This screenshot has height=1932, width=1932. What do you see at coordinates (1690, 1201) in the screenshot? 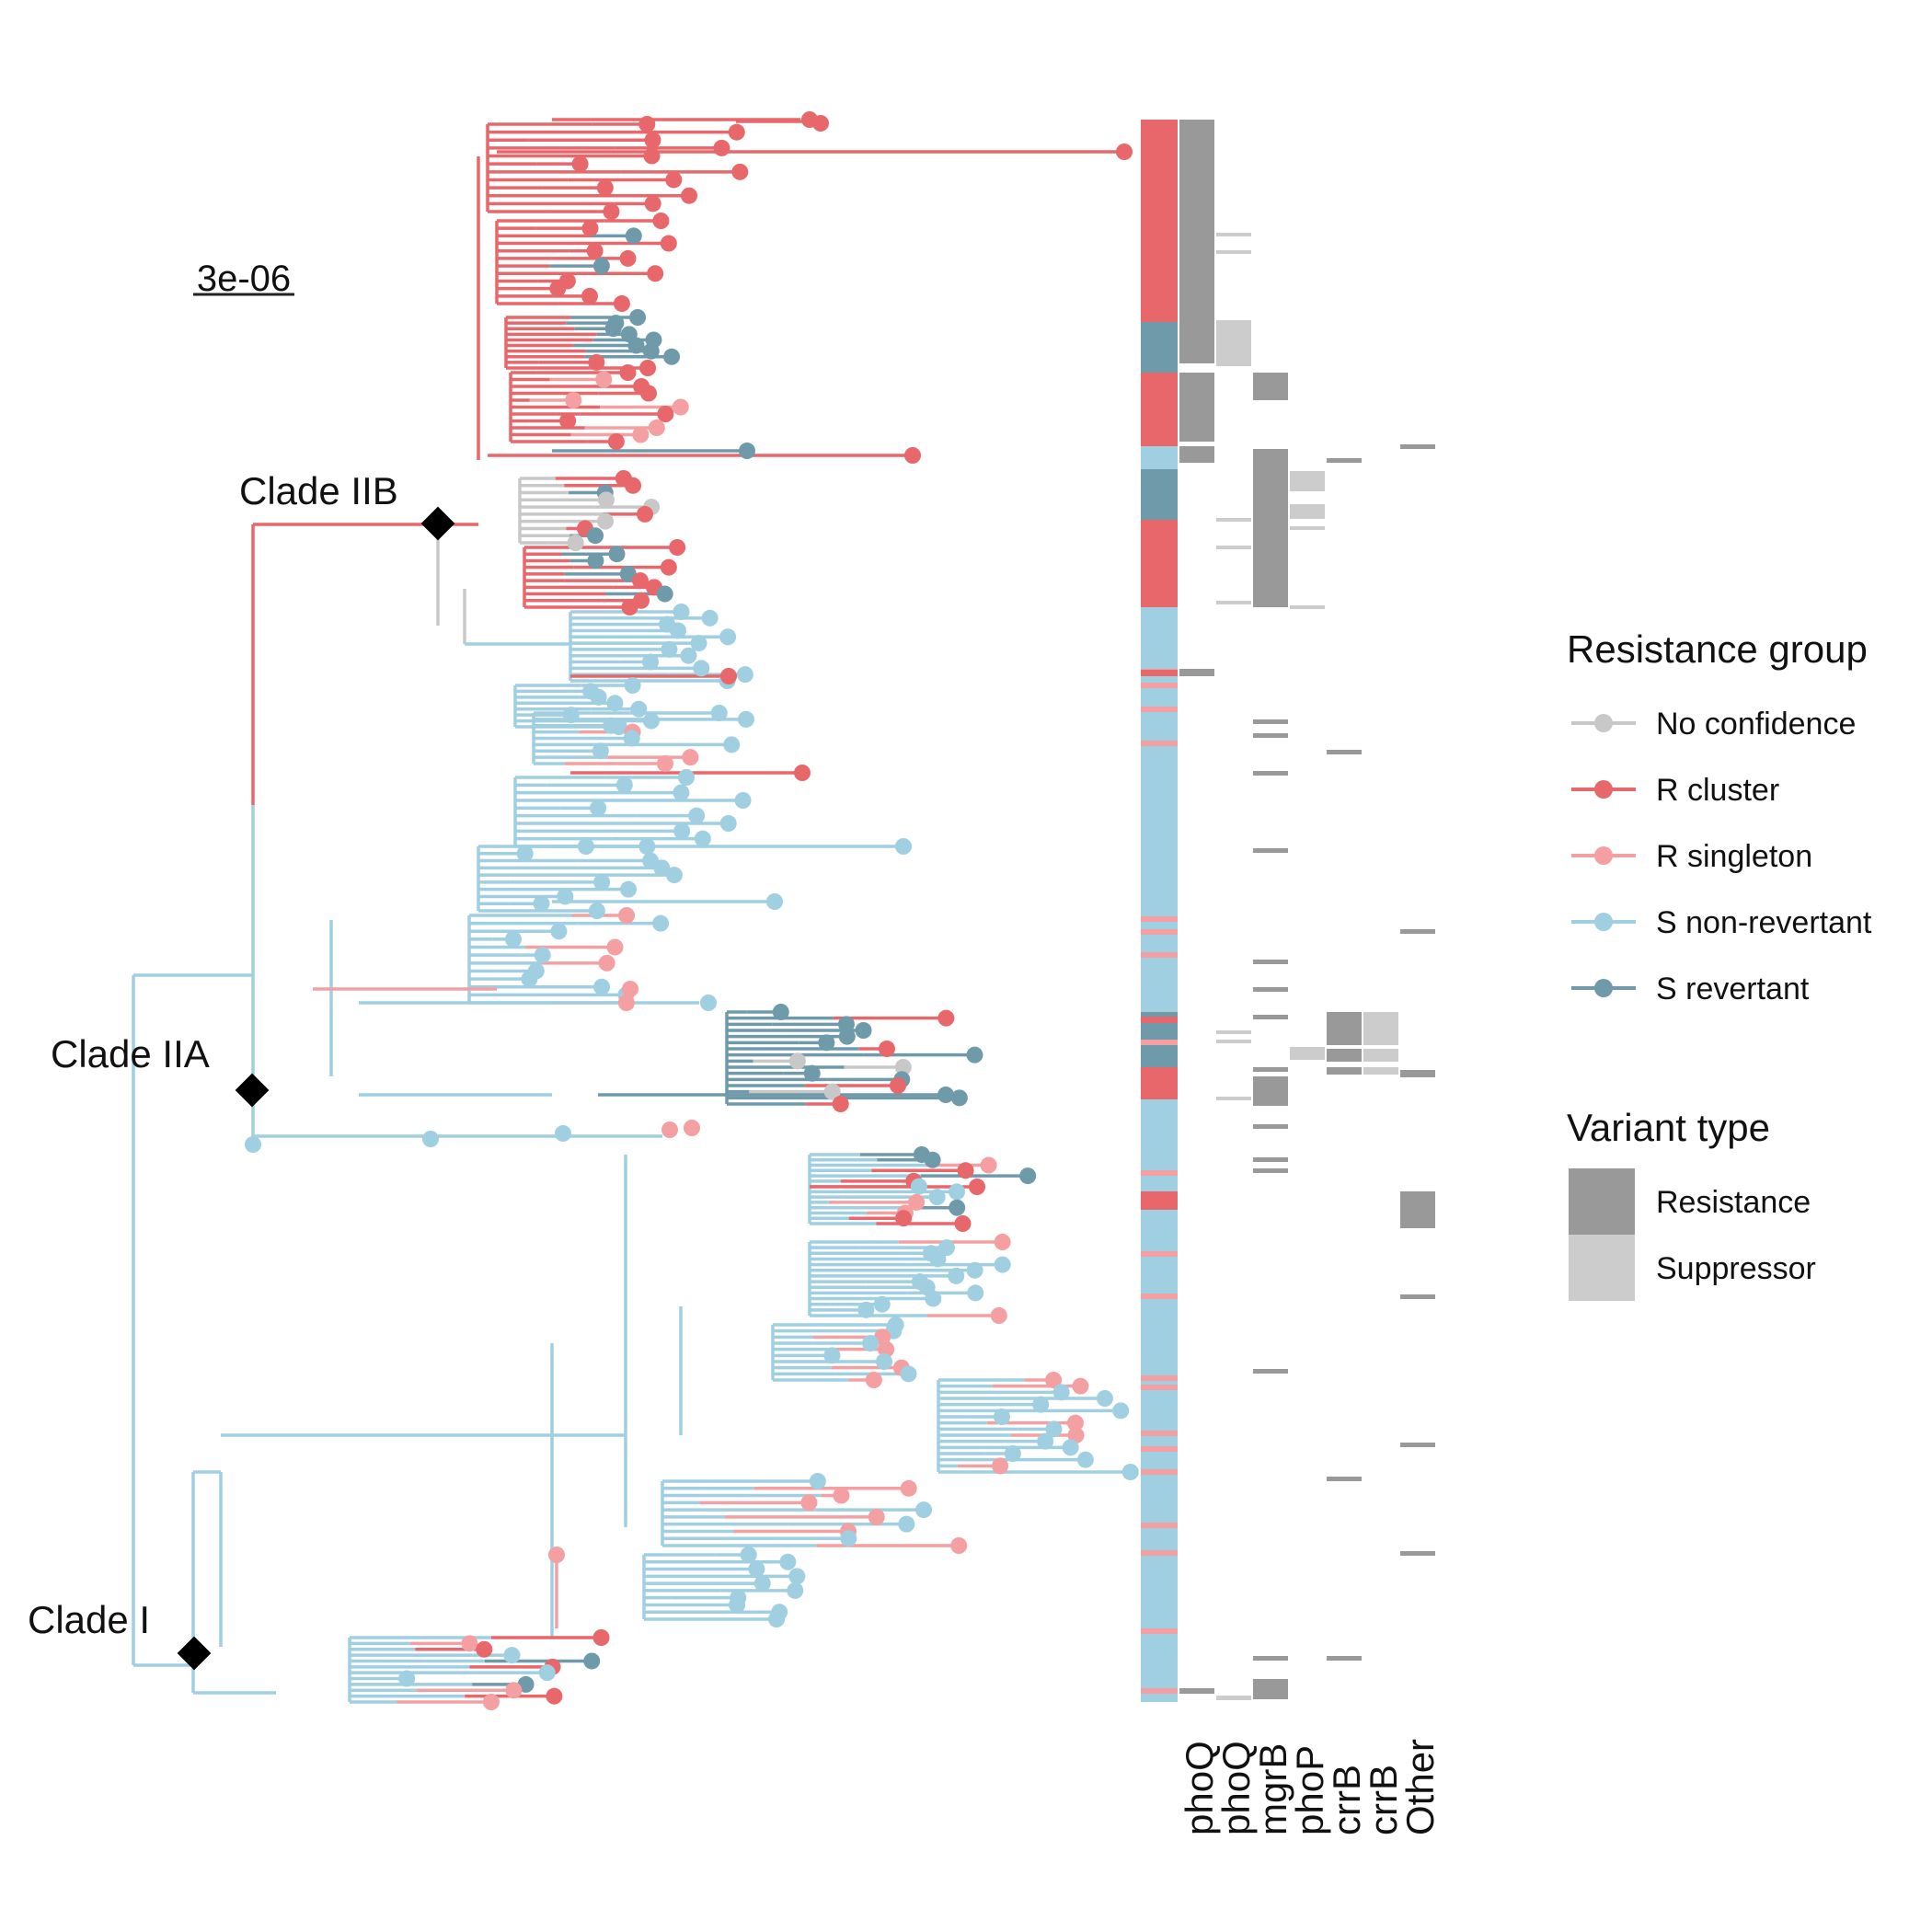
I see `legend-item-resistance: Resistance` at bounding box center [1690, 1201].